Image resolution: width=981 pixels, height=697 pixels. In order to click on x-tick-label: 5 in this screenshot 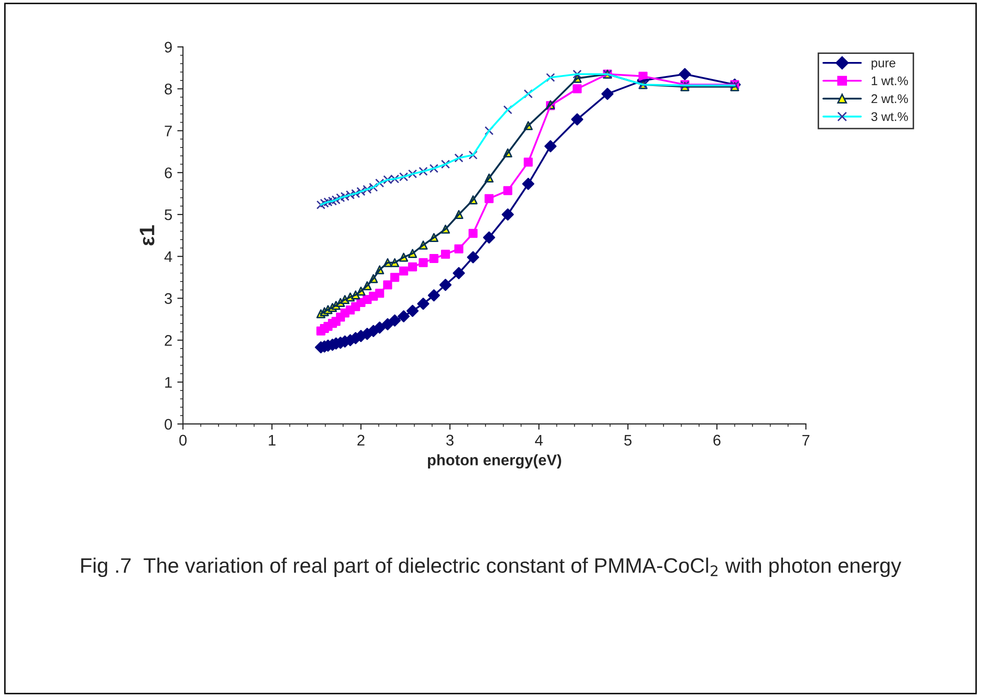, I will do `click(628, 440)`.